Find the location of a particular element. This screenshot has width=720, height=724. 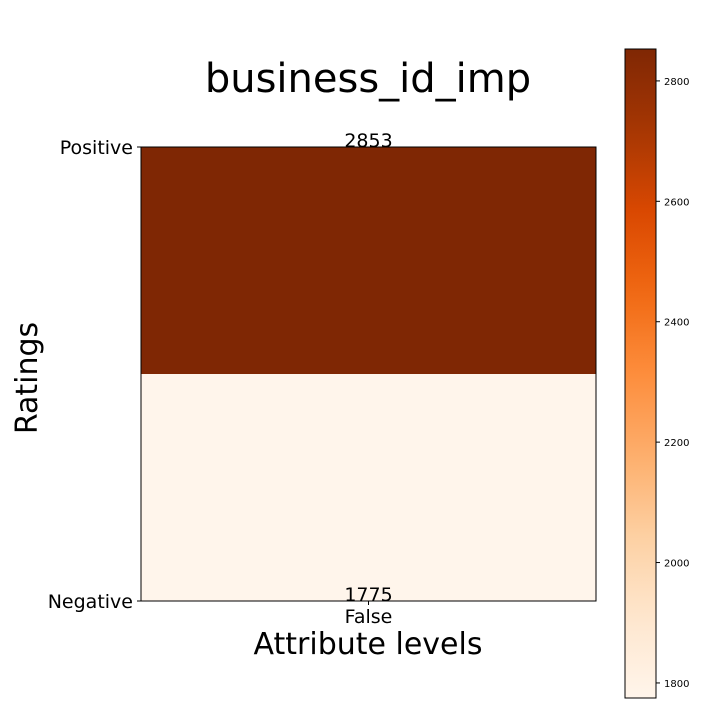

colorbar-tick-label: 2400 is located at coordinates (676, 323).